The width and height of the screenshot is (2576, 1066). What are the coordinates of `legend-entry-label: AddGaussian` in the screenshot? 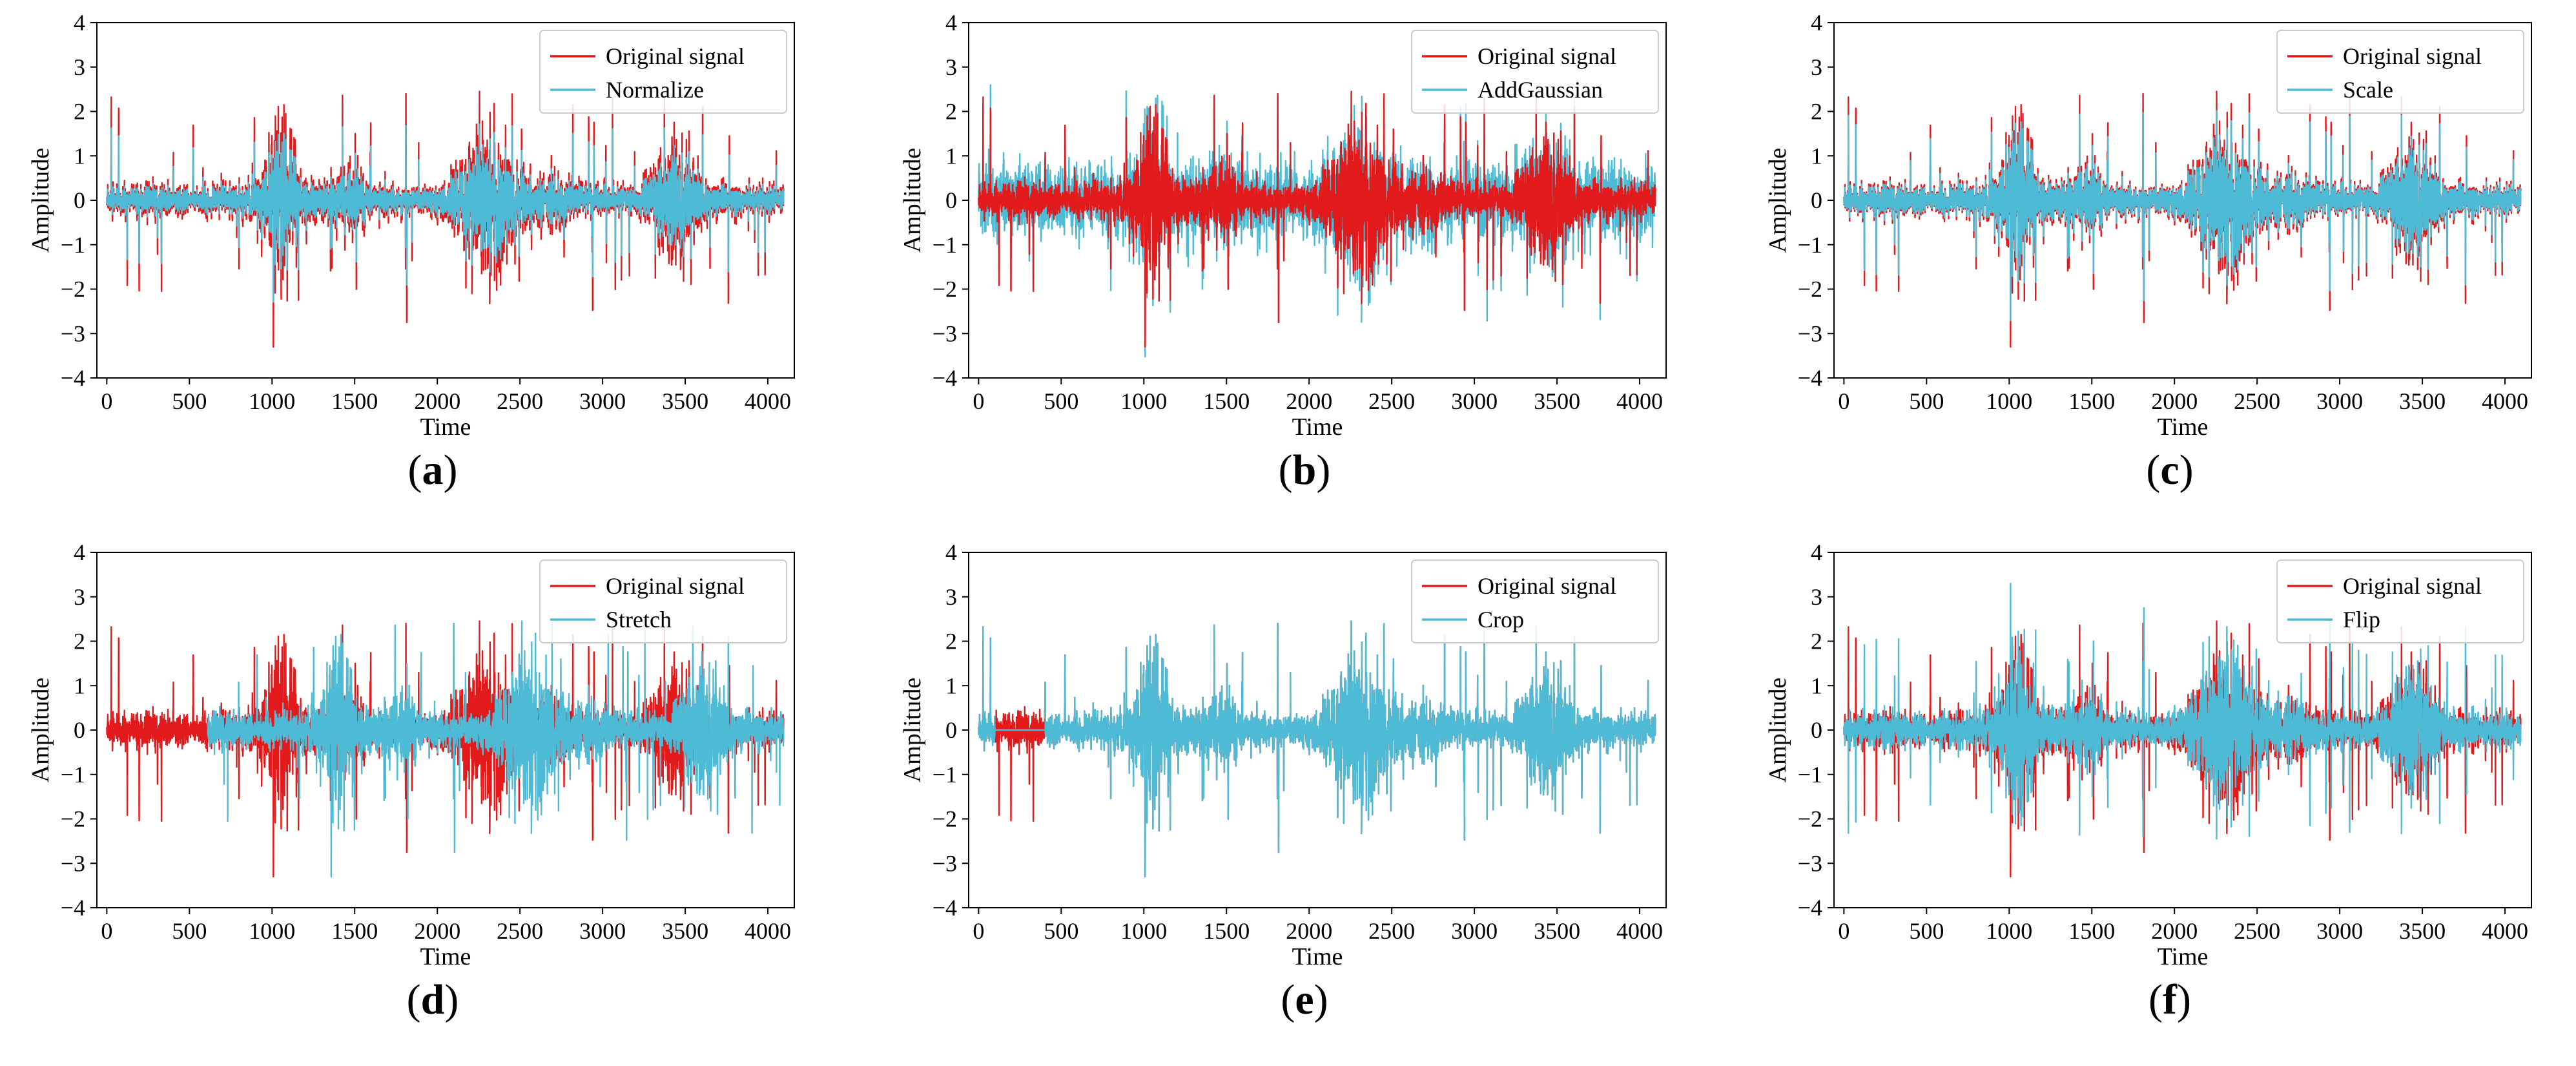 It's located at (1540, 90).